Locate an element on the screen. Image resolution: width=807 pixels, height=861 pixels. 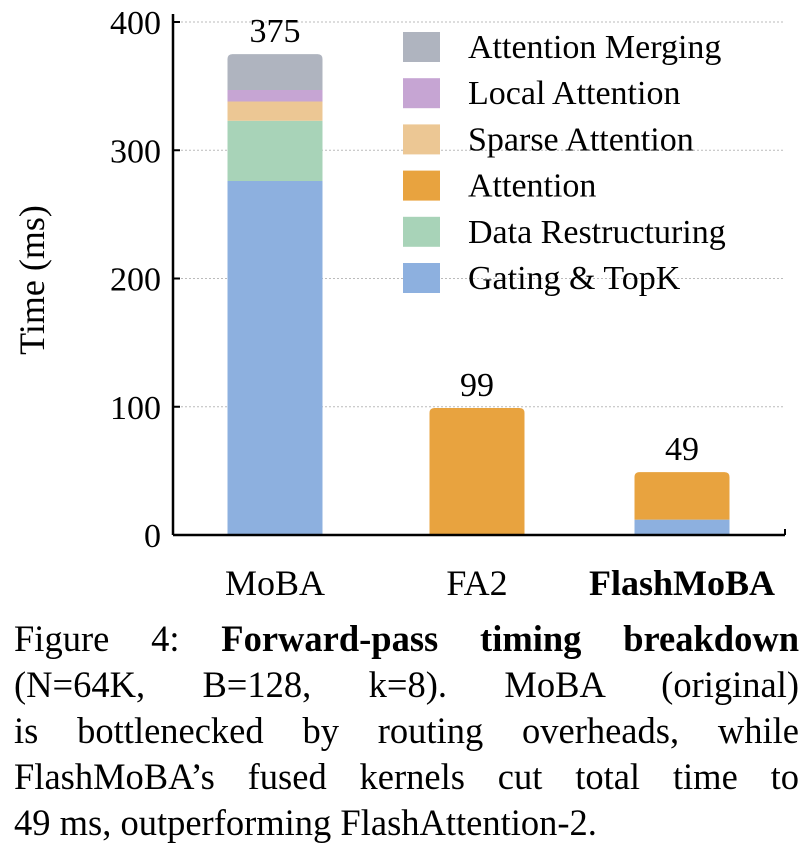
y-tick-label: 300 is located at coordinates (135, 151).